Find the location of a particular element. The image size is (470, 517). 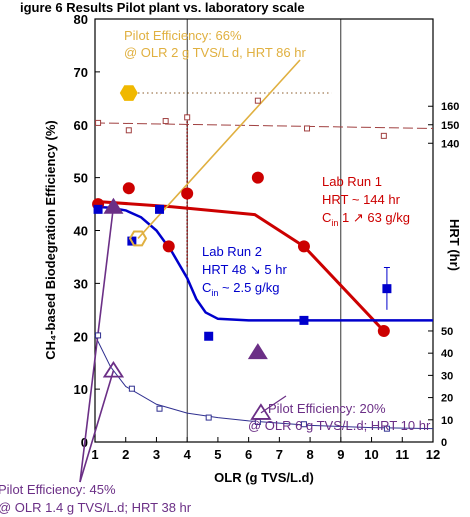

y2-tick-label: 140 is located at coordinates (450, 144).